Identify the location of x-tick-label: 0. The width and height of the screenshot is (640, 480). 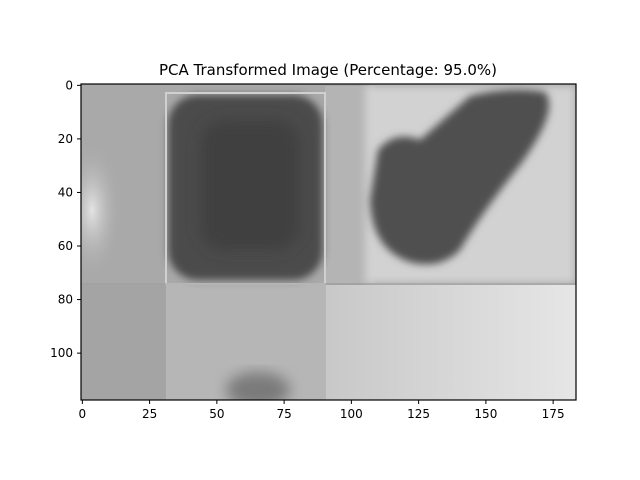
(83, 414).